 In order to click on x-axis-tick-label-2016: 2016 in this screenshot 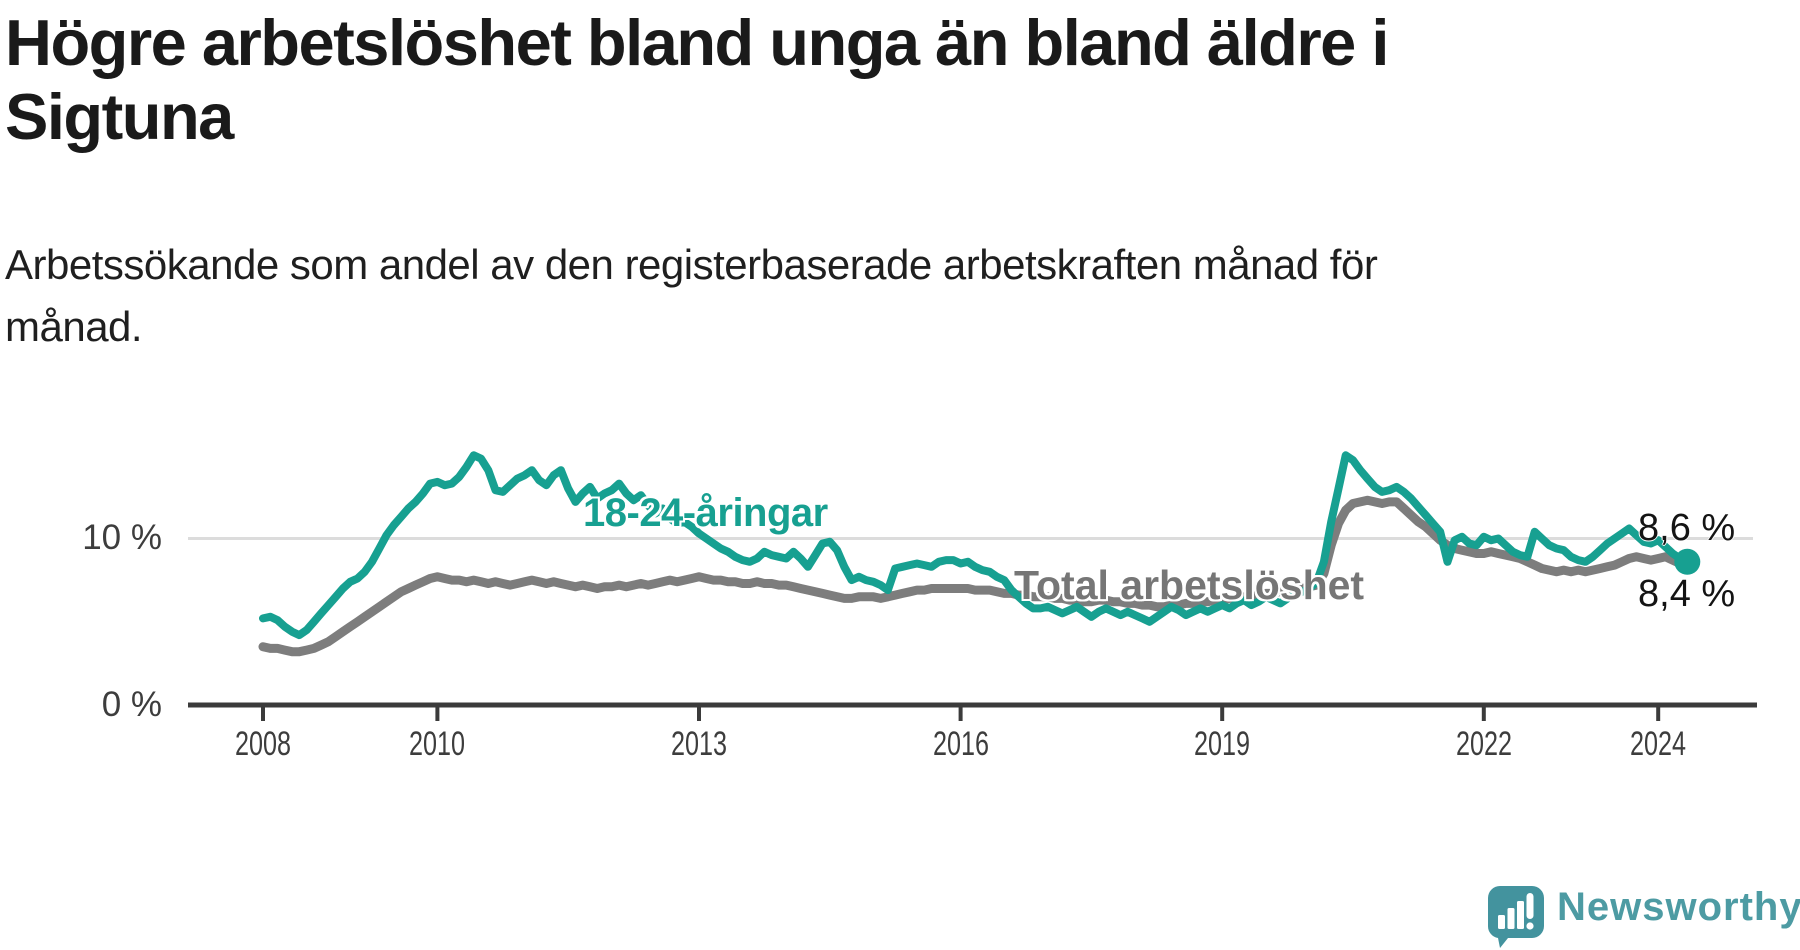, I will do `click(961, 744)`.